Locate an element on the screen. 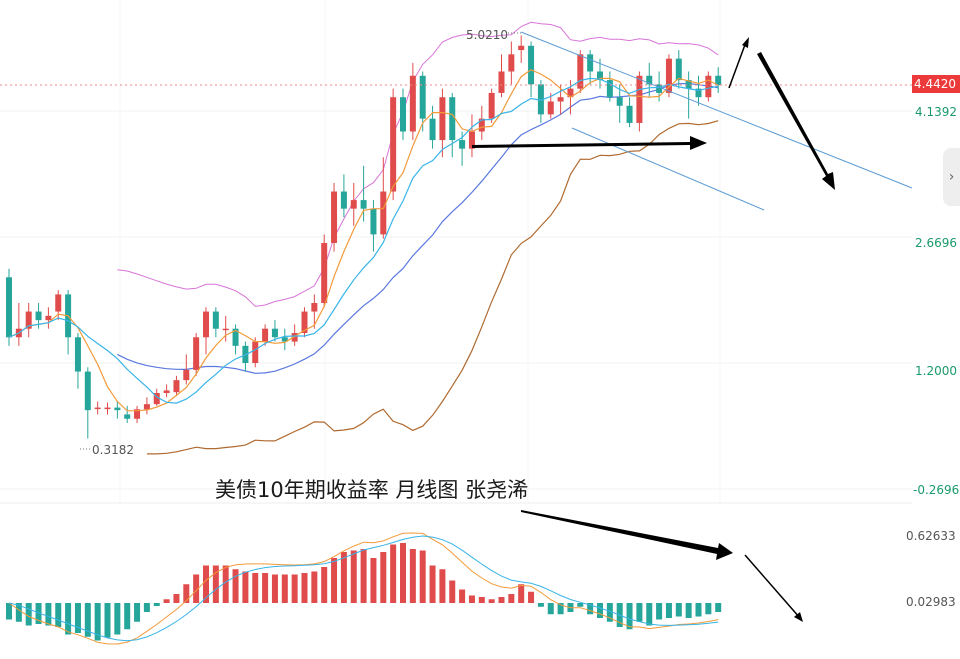  high-label: 5.0210 is located at coordinates (487, 35).